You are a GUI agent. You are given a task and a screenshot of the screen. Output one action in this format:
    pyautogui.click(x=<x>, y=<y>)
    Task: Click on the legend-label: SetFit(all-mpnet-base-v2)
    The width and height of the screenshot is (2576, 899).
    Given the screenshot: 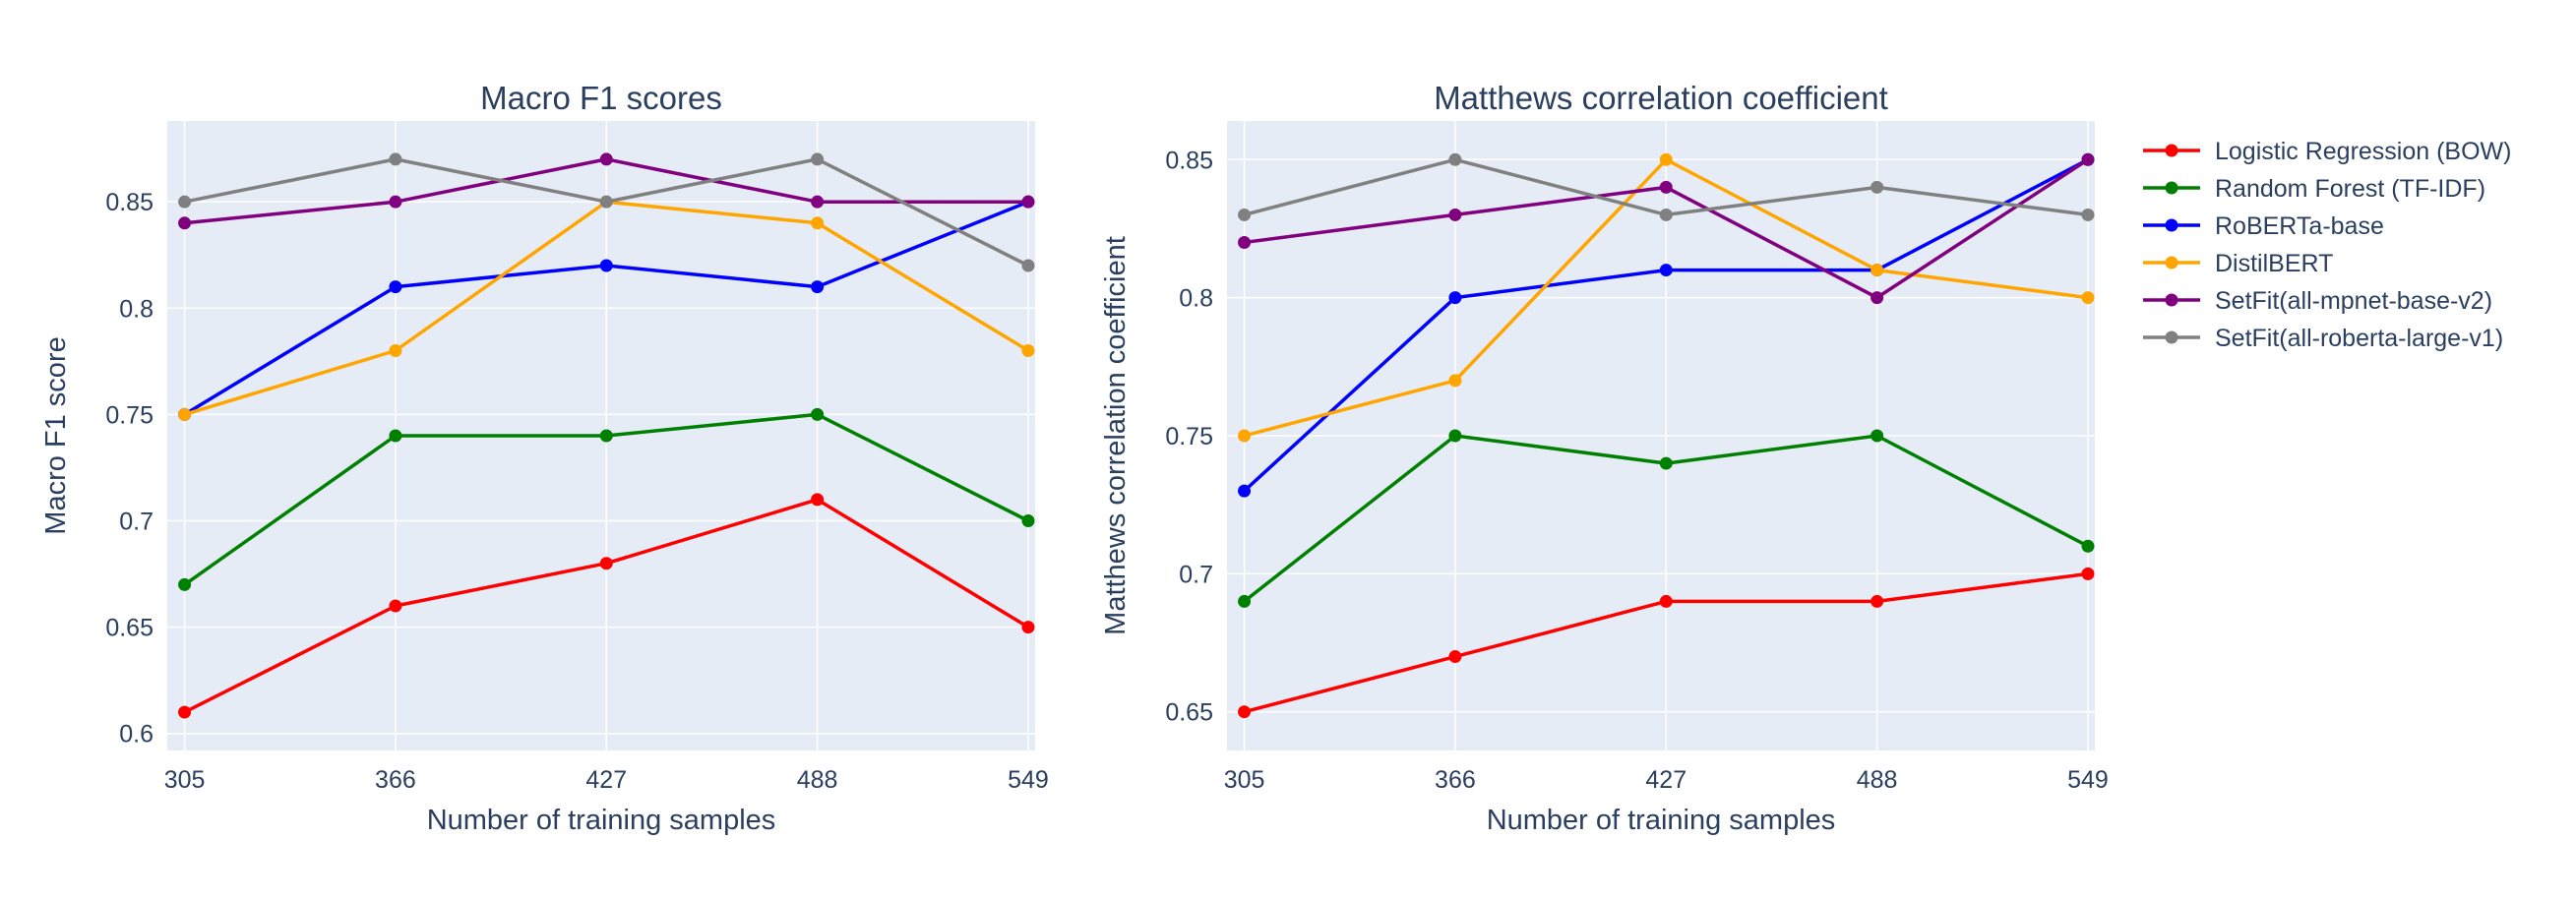 What is the action you would take?
    pyautogui.click(x=2353, y=301)
    